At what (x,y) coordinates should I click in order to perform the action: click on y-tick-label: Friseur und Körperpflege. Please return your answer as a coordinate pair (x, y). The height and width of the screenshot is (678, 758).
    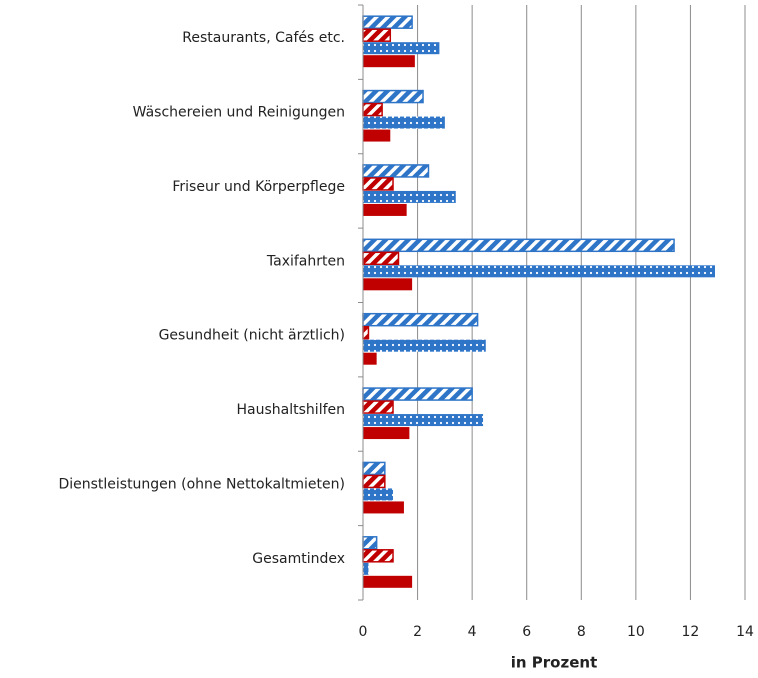
    Looking at the image, I should click on (258, 187).